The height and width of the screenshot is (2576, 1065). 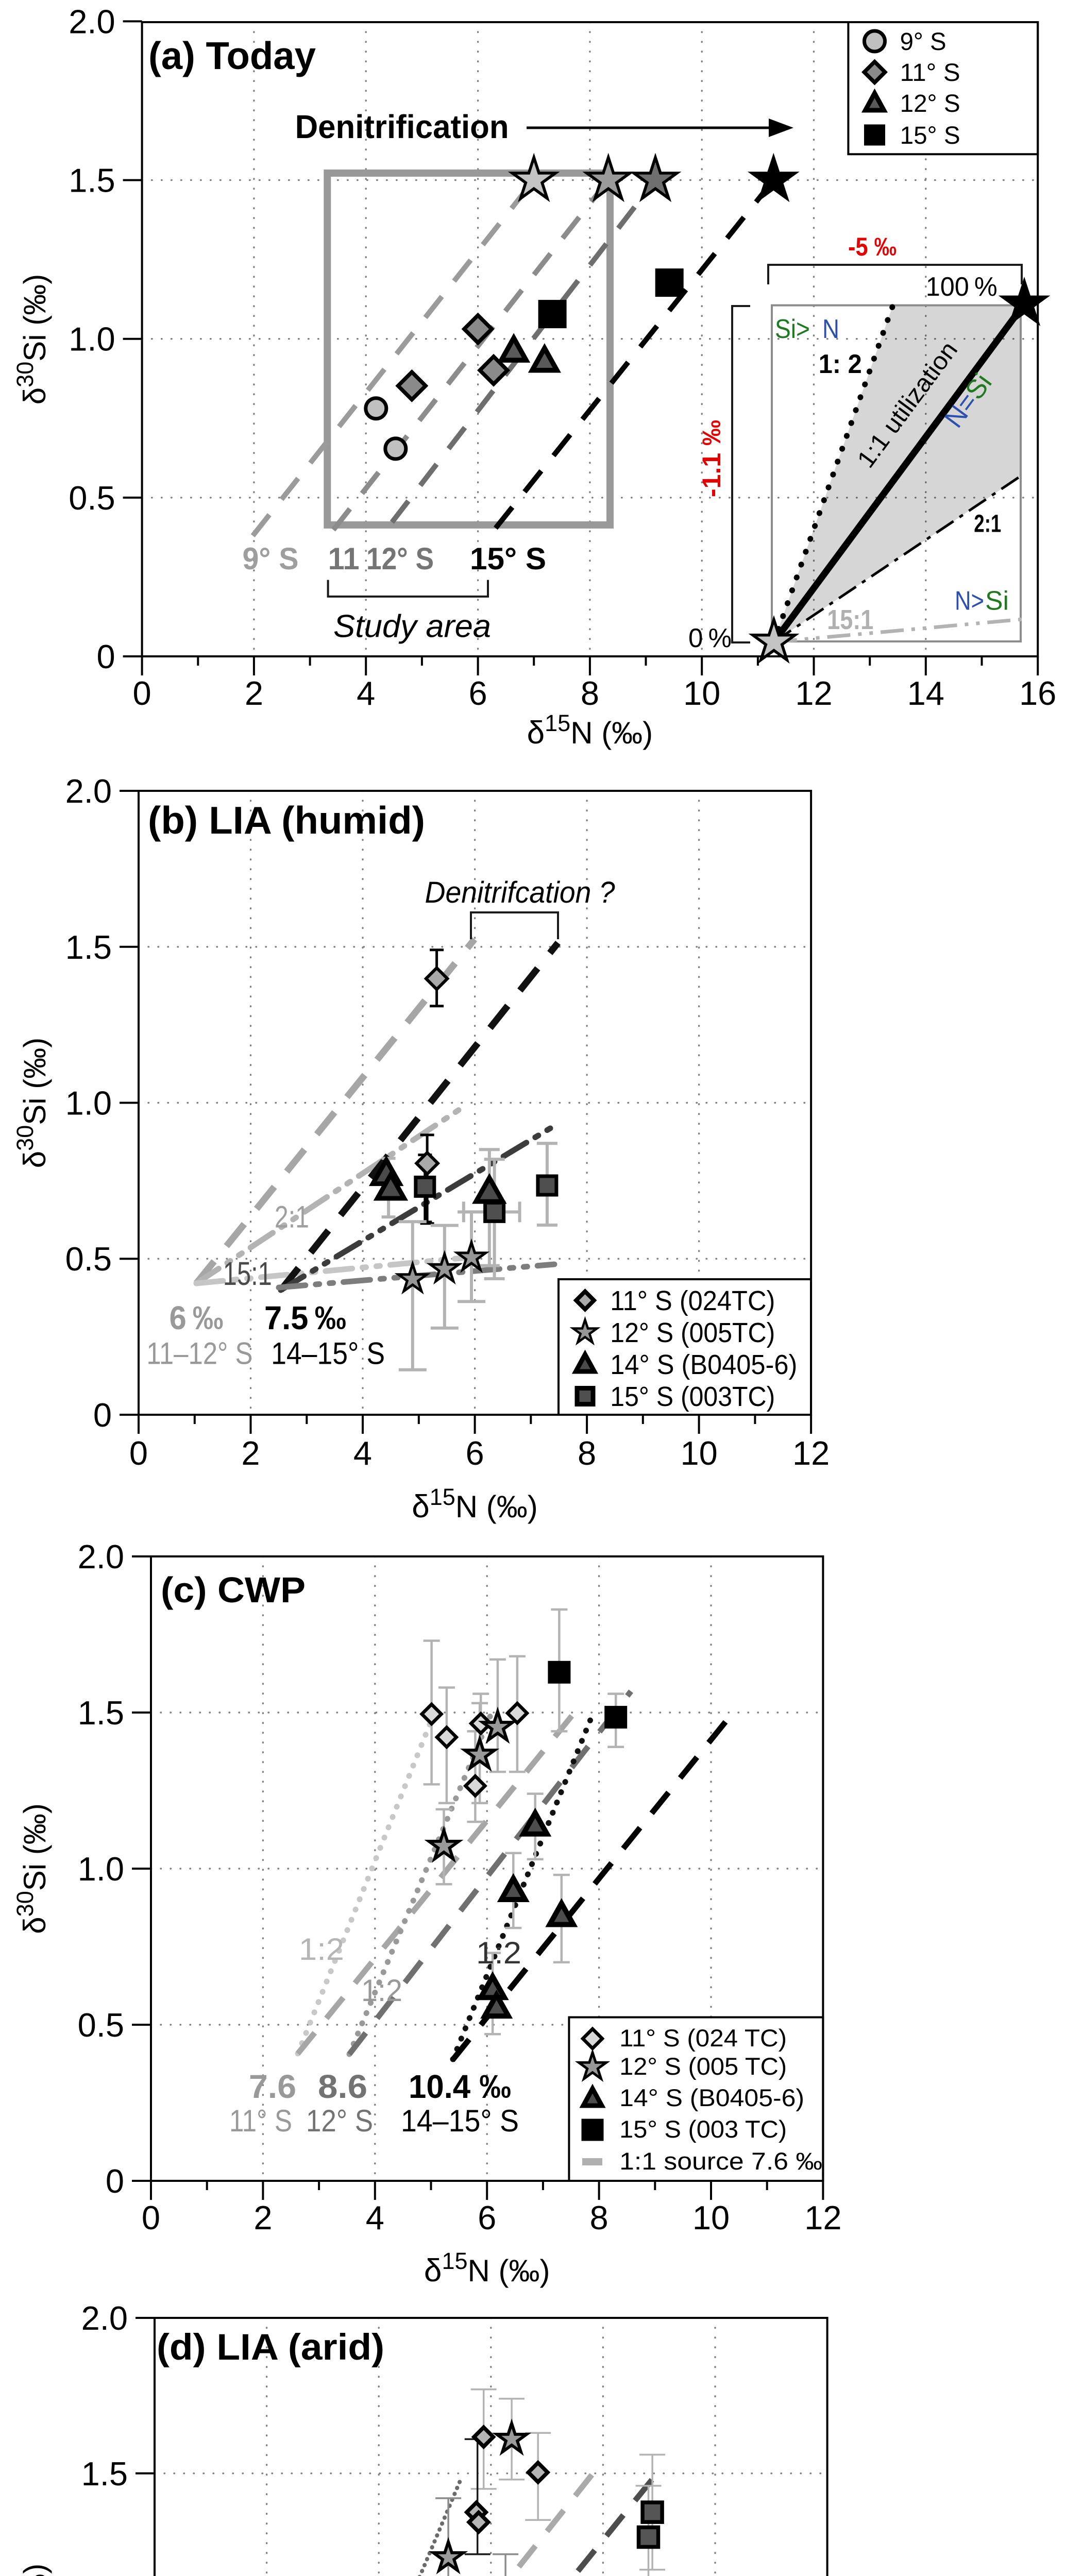 What do you see at coordinates (962, 287) in the screenshot?
I see `svg-text: 100 %` at bounding box center [962, 287].